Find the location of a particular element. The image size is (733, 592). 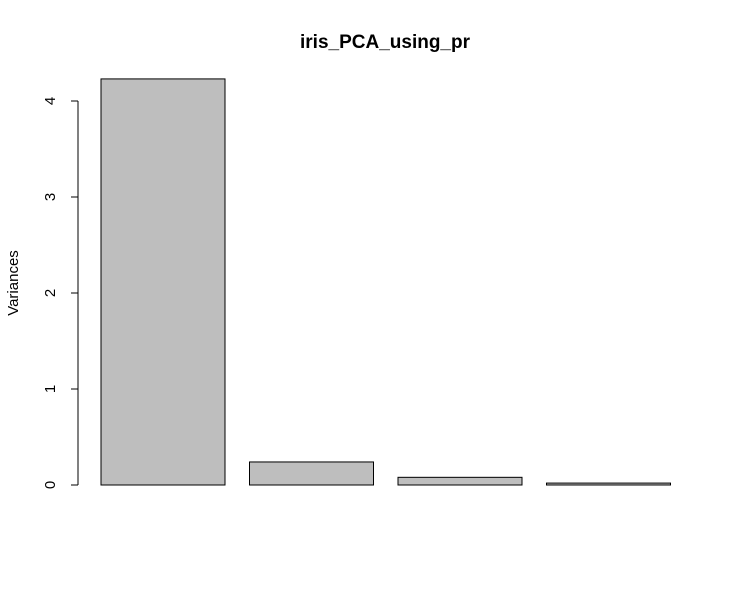

y-tick-label: 4 is located at coordinates (50, 101).